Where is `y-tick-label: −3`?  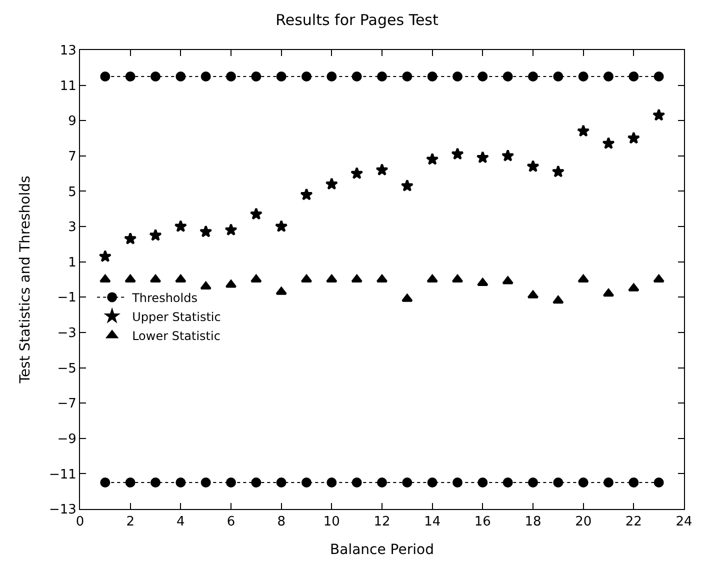
y-tick-label: −3 is located at coordinates (66, 334).